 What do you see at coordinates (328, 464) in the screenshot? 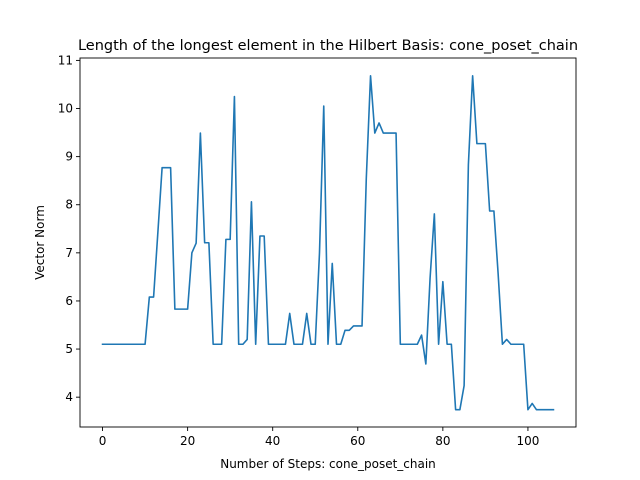
I see `x-axis-label: Number of Steps: cone_poset_chain` at bounding box center [328, 464].